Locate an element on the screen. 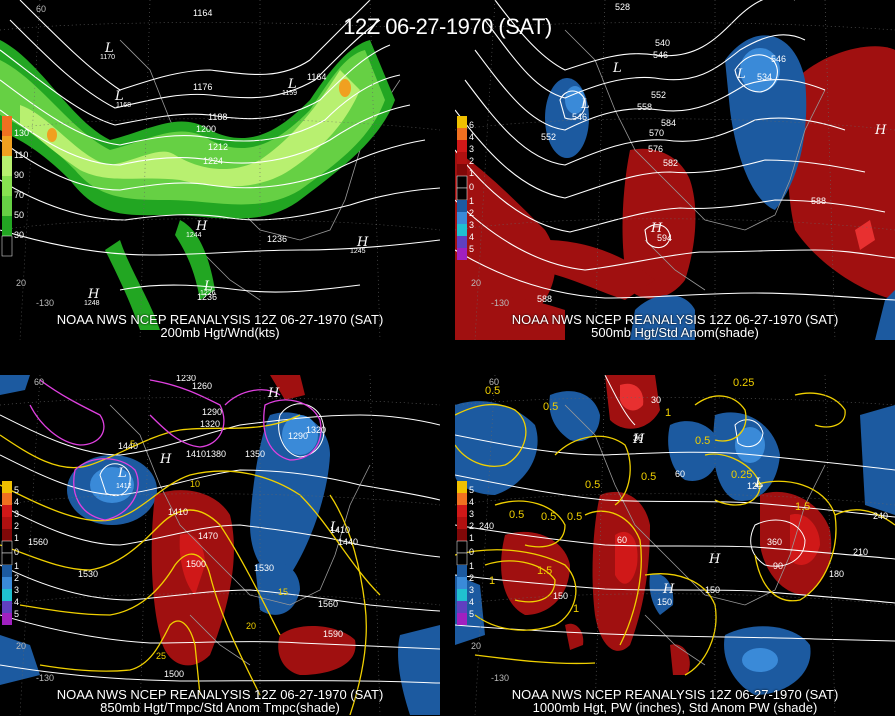 The image size is (895, 716). legend-label: 30 is located at coordinates (19, 235).